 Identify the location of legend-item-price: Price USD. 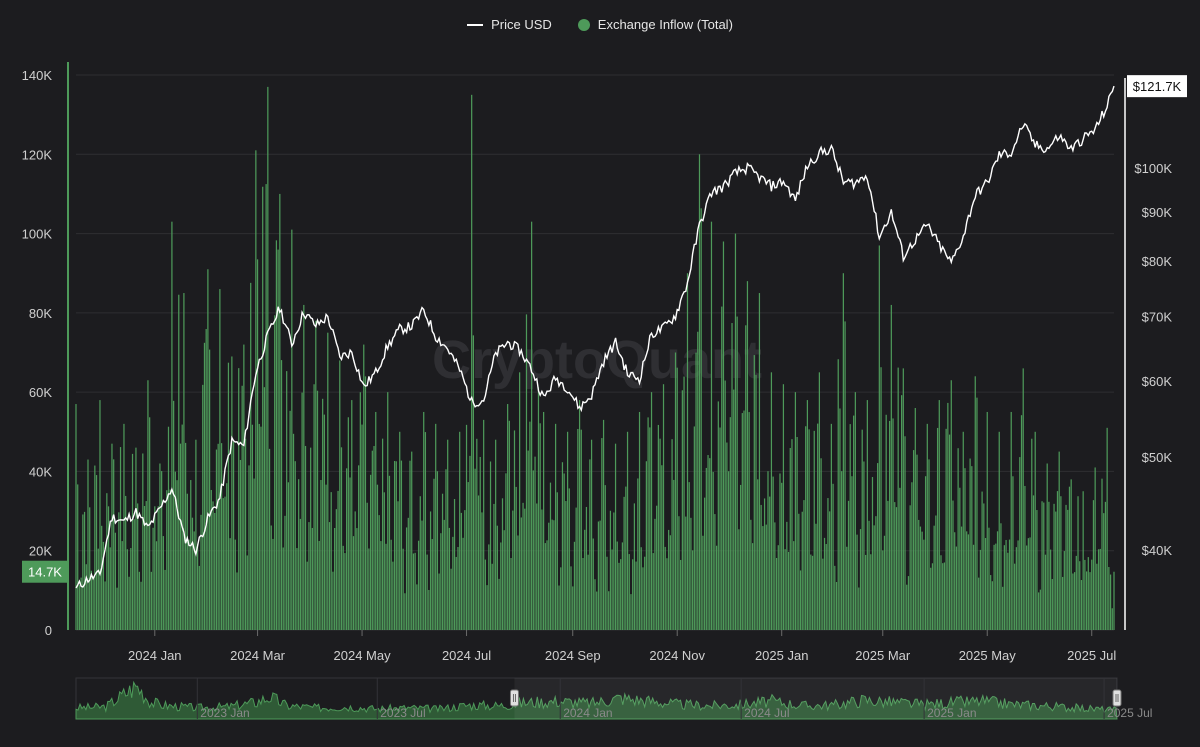
(509, 24).